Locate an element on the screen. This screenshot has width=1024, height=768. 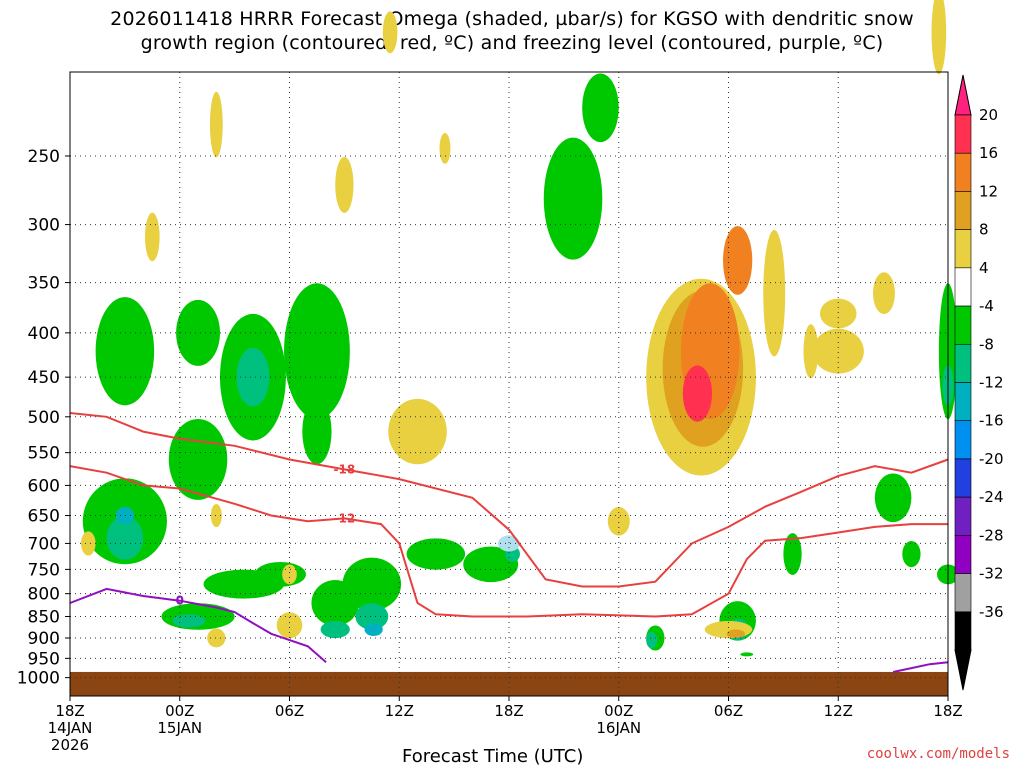
y-tick-label: 500 is located at coordinates (44, 418).